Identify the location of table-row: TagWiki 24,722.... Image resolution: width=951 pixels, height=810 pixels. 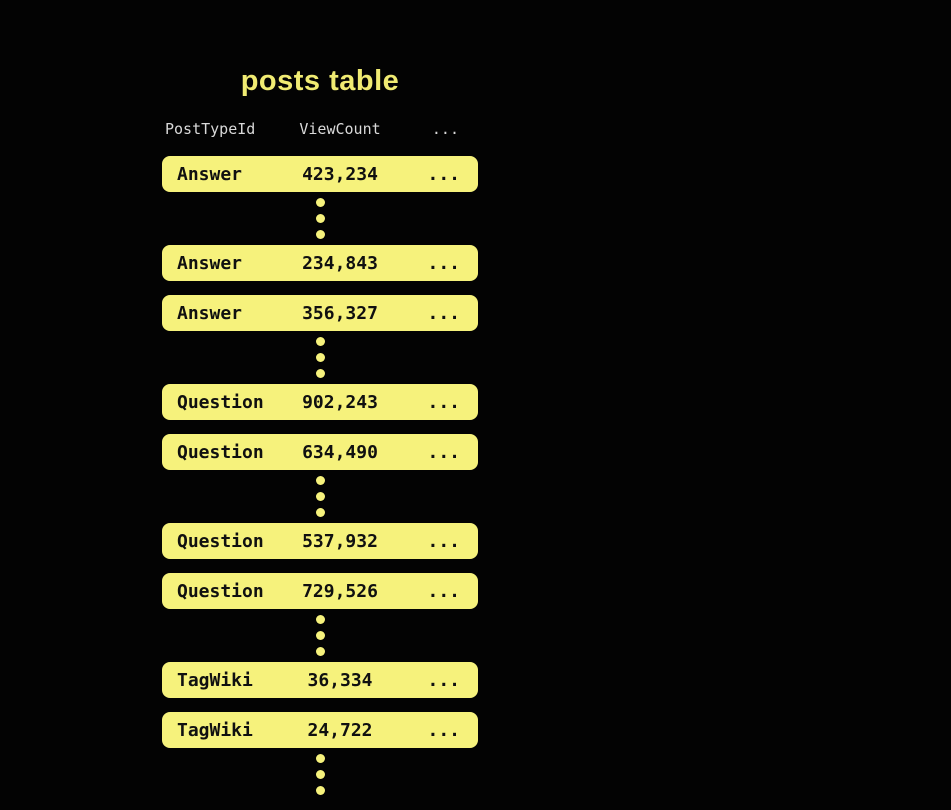
(320, 730).